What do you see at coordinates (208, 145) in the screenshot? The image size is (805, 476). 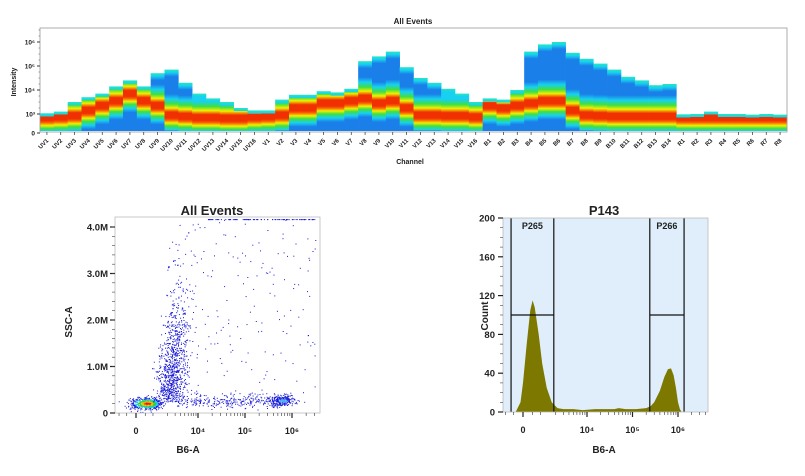 I see `channel-label: UV13` at bounding box center [208, 145].